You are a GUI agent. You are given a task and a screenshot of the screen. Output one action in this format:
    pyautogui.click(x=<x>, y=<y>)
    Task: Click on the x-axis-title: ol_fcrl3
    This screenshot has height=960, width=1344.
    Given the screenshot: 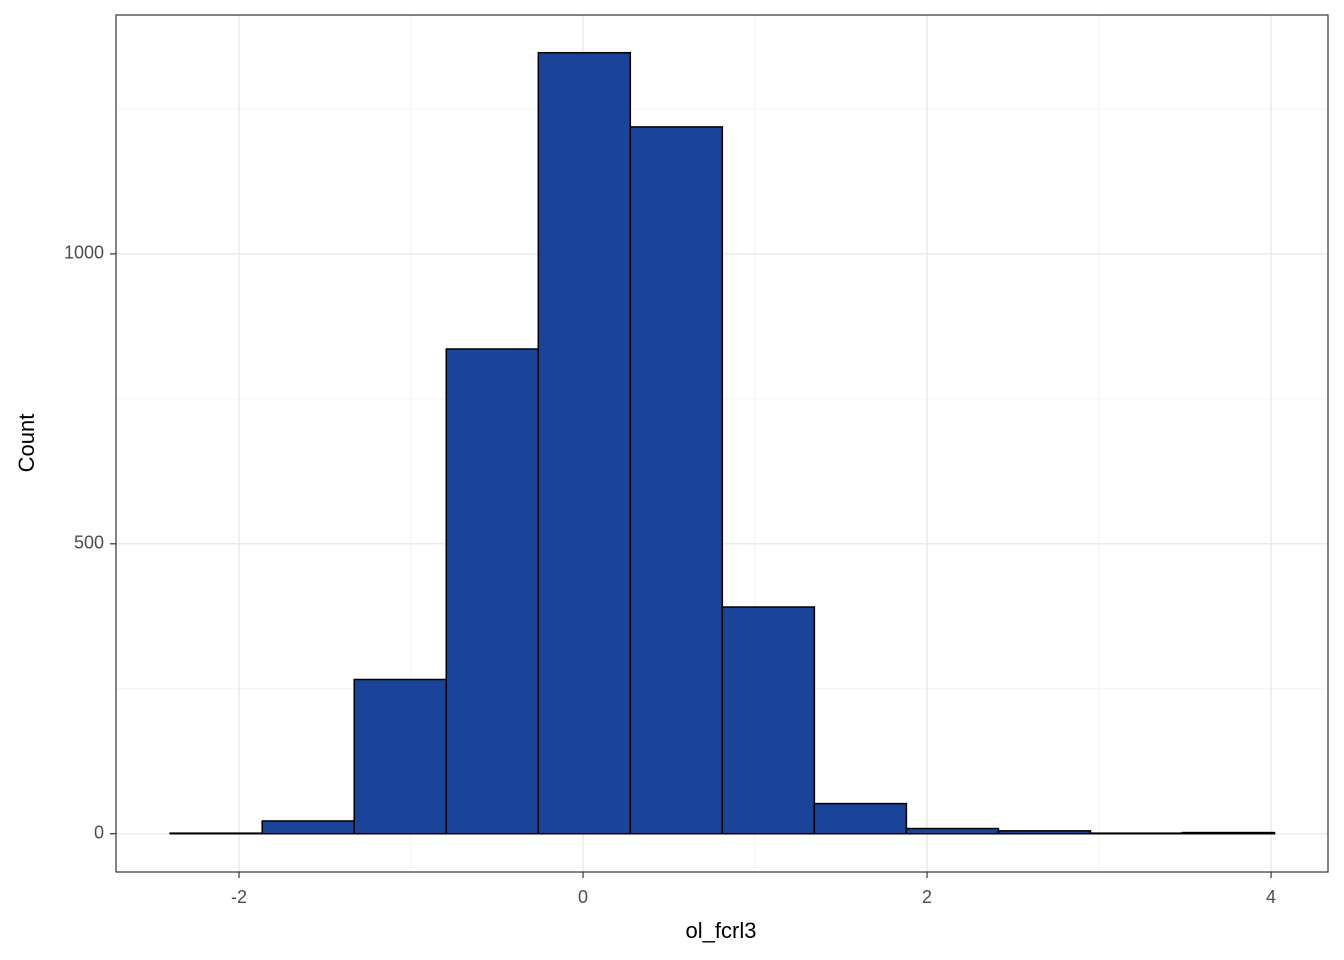 What is the action you would take?
    pyautogui.click(x=721, y=930)
    